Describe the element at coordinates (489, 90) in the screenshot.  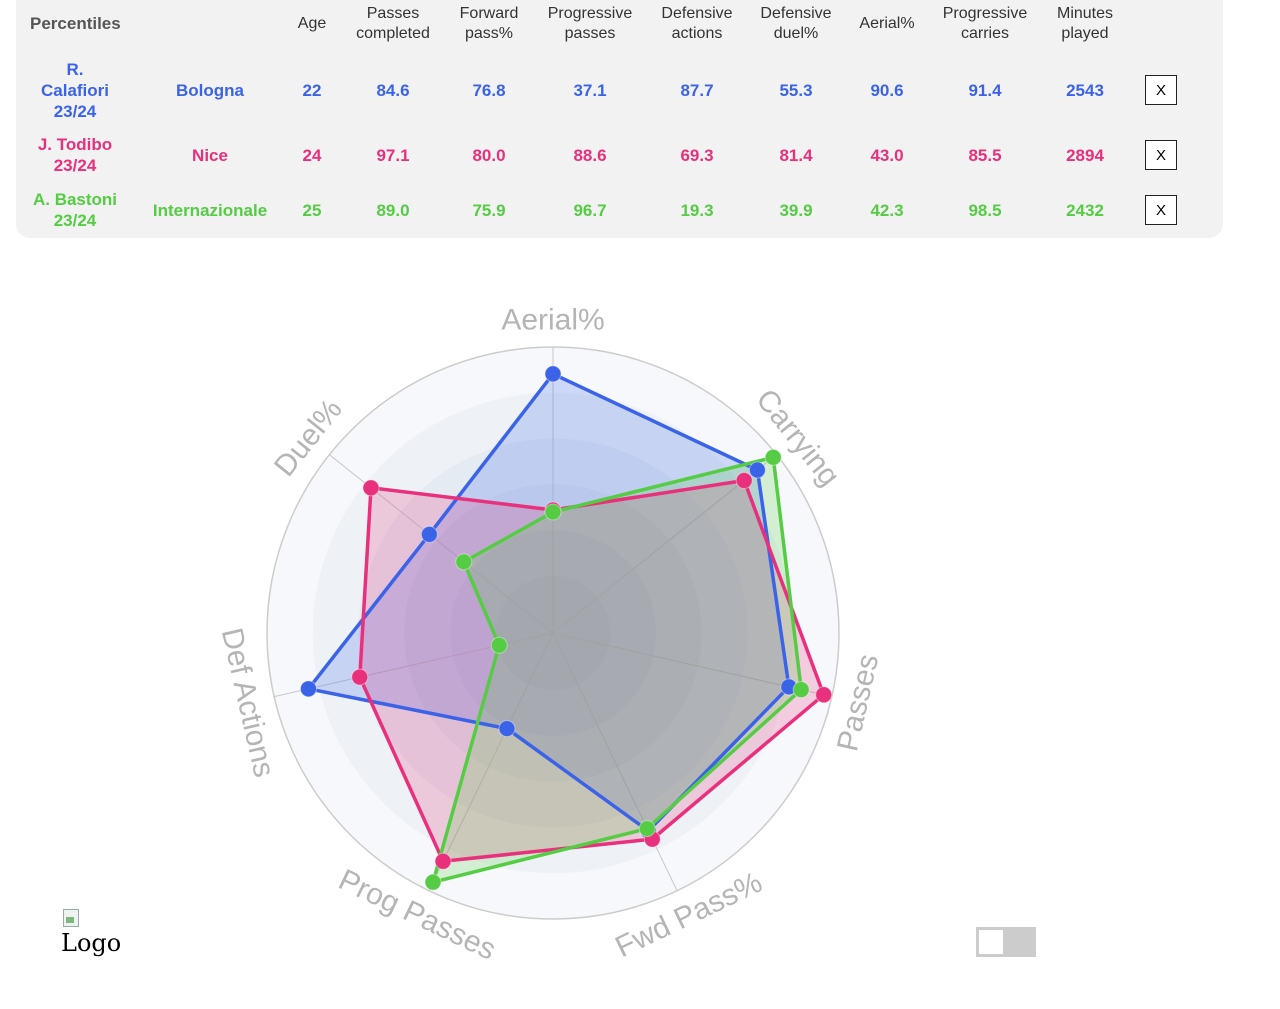
I see `table-cell: 76.8` at that location.